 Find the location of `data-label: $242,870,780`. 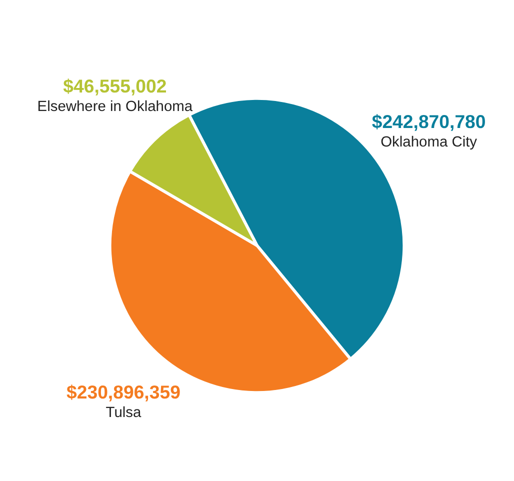

data-label: $242,870,780 is located at coordinates (429, 121).